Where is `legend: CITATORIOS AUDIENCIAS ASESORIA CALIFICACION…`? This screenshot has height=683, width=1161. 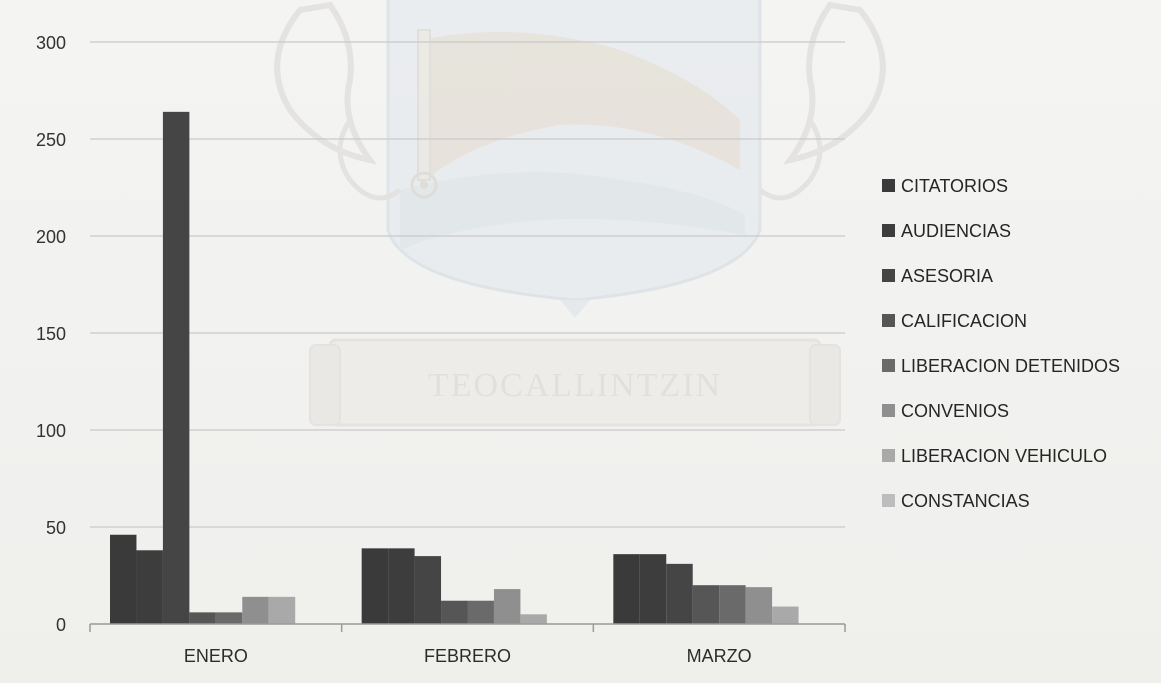 legend: CITATORIOS AUDIENCIAS ASESORIA CALIFICACION… is located at coordinates (1001, 343).